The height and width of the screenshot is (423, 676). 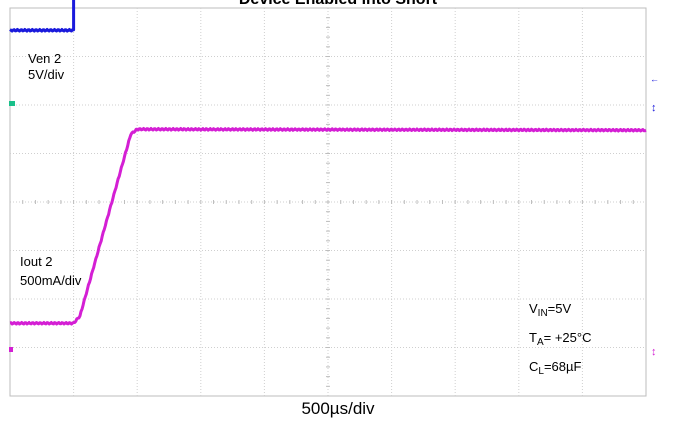 I want to click on ven-scale: 5V/div, so click(x=46, y=74).